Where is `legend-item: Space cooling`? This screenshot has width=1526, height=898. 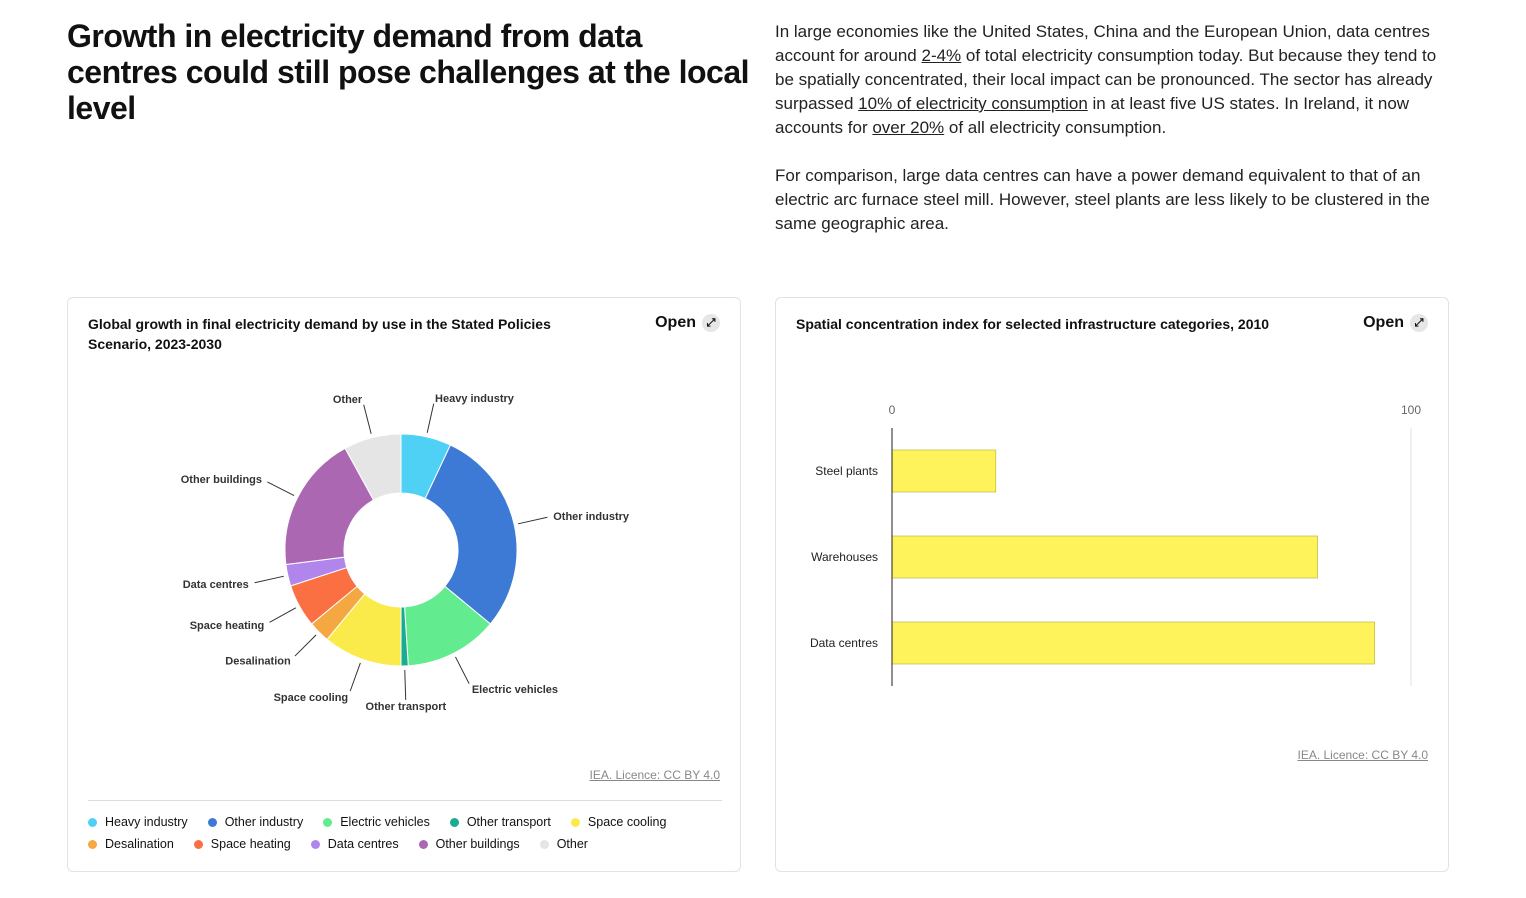
legend-item: Space cooling is located at coordinates (618, 822).